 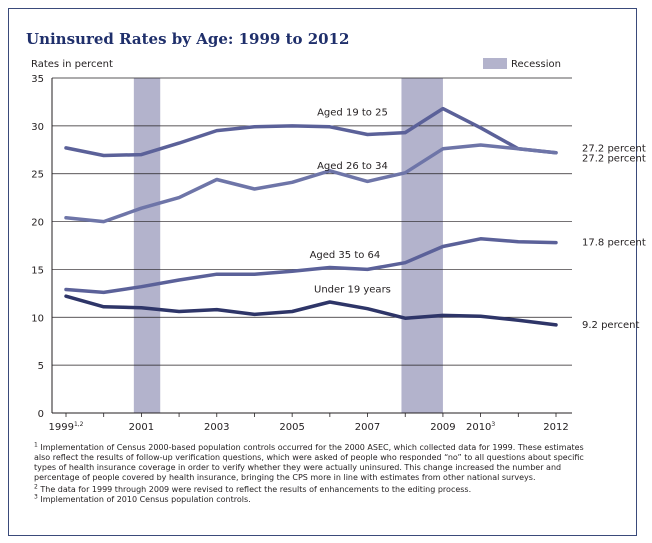 I want to click on x-tick-label: 20103, so click(x=480, y=427).